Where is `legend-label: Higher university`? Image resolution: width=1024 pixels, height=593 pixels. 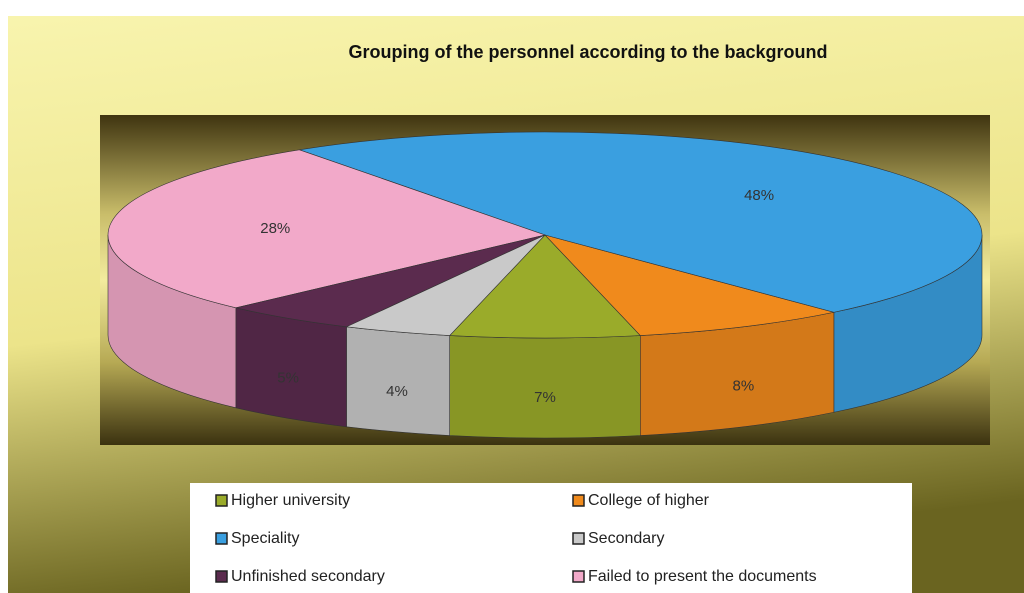
legend-label: Higher university is located at coordinates (290, 500).